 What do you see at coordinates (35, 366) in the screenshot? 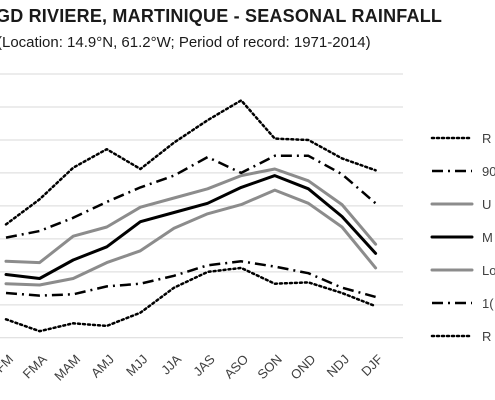
I see `x-tick-label-fma: FMA` at bounding box center [35, 366].